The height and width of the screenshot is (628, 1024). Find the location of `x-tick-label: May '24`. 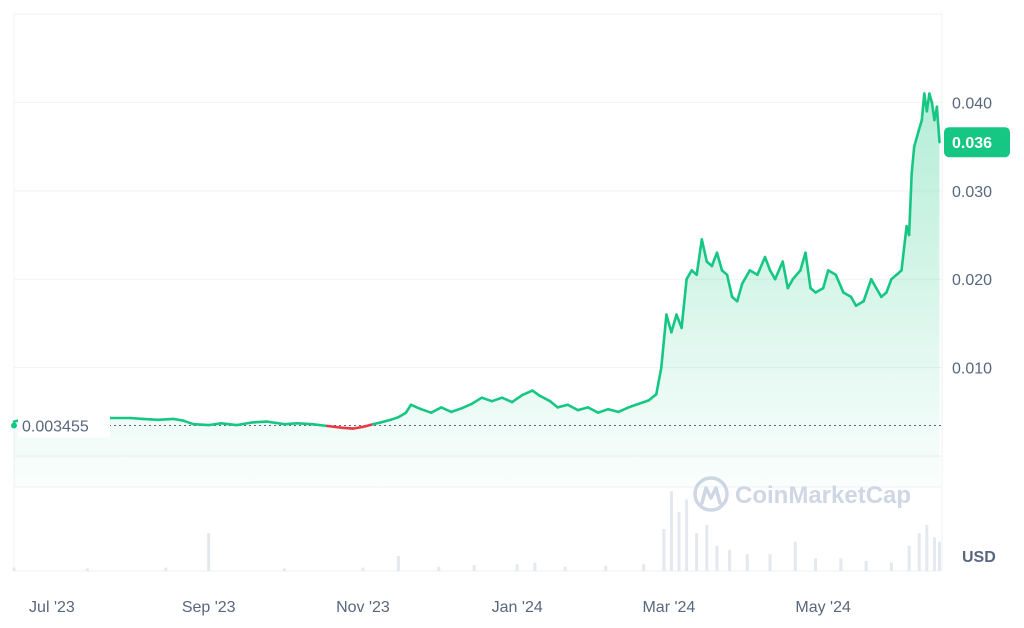

x-tick-label: May '24 is located at coordinates (823, 607).